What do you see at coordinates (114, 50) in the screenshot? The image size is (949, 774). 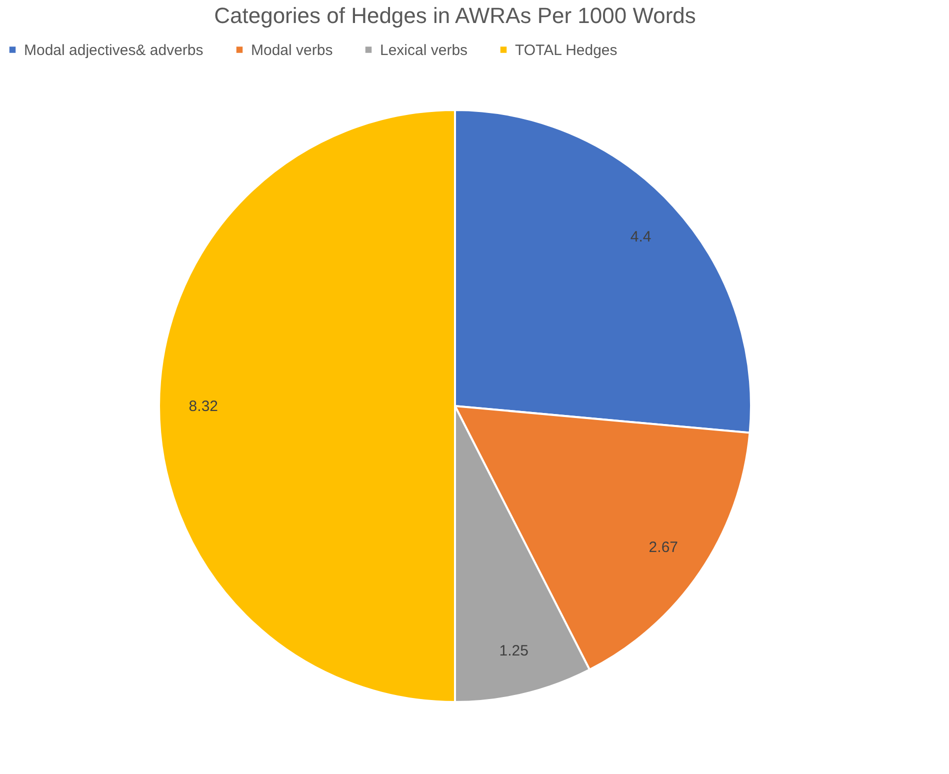 I see `legend-label: Modal adjectives& adverbs` at bounding box center [114, 50].